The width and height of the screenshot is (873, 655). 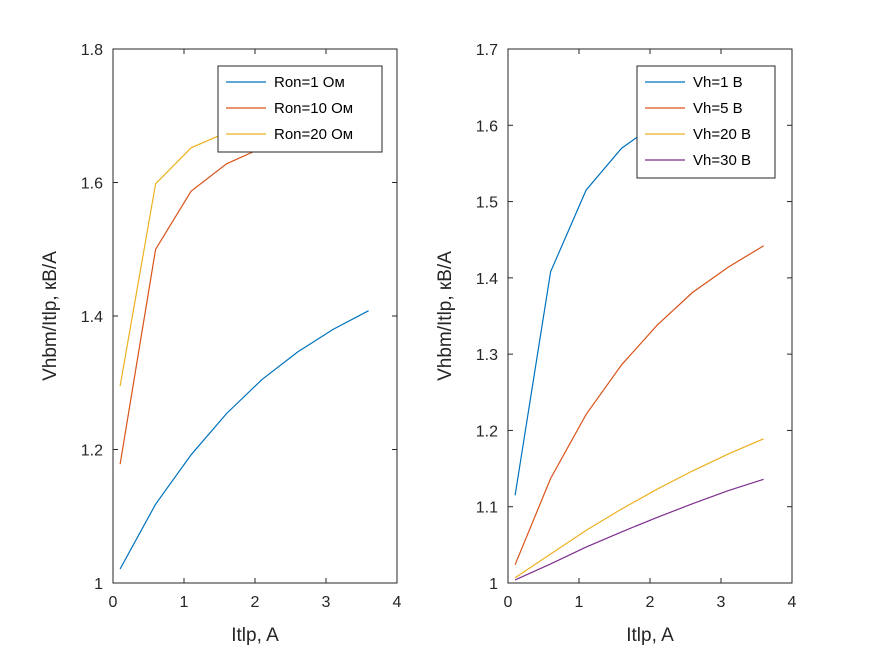 I want to click on y-tick-label: 1.5, so click(x=487, y=203).